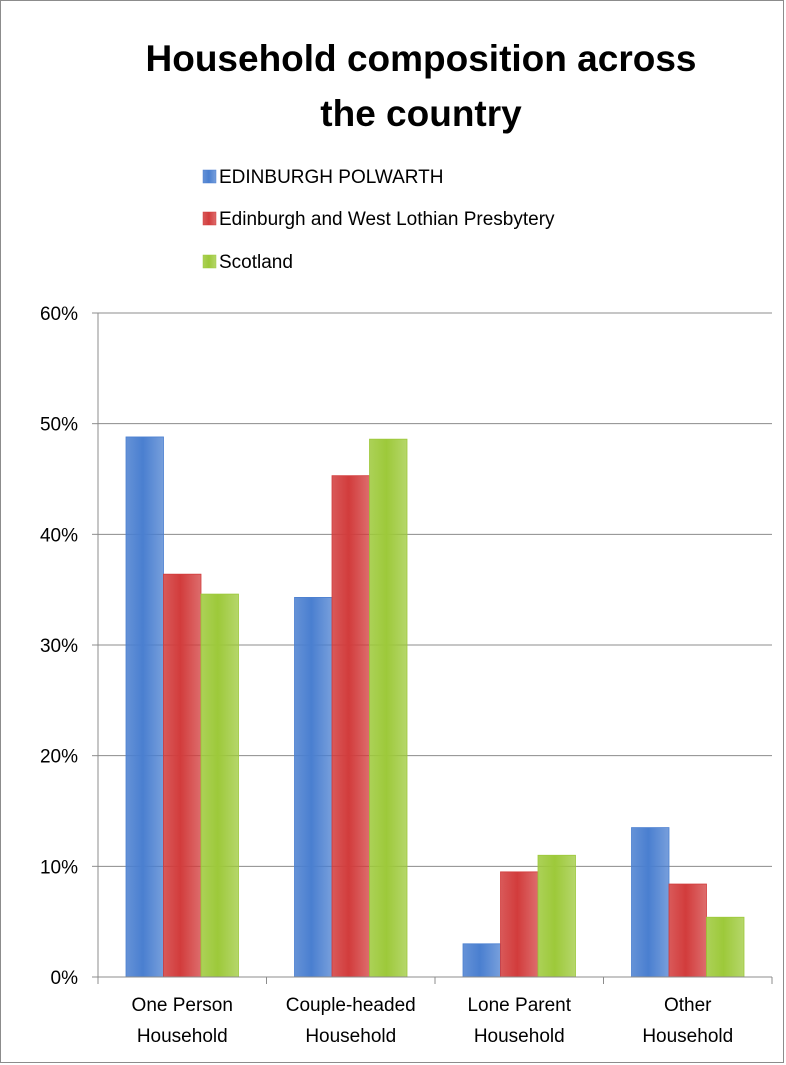 Image resolution: width=786 pixels, height=1065 pixels. Describe the element at coordinates (421, 58) in the screenshot. I see `chart-title-line: Household composition across` at that location.